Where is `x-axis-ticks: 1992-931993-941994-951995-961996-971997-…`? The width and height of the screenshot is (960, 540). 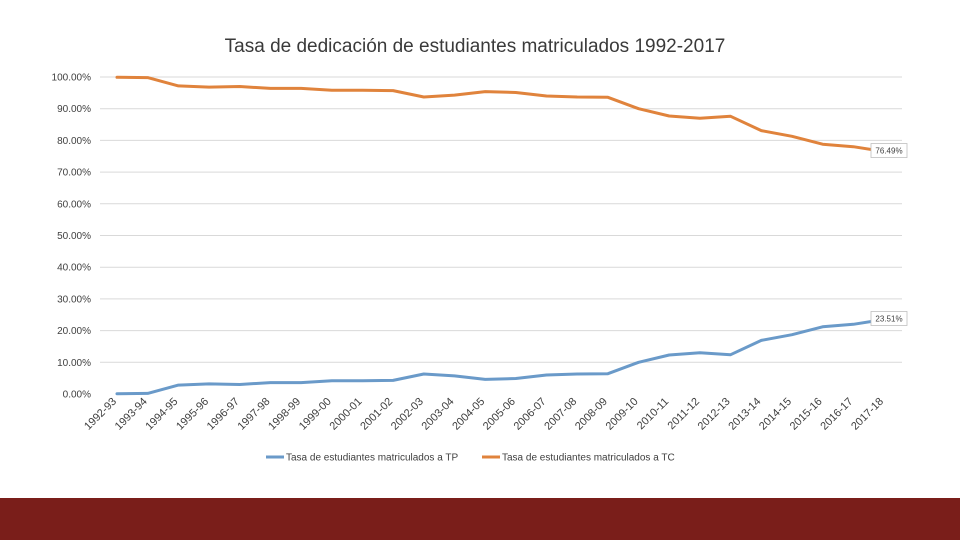
x-axis-ticks: 1992-931993-941994-951995-961996-971997-… is located at coordinates (484, 414).